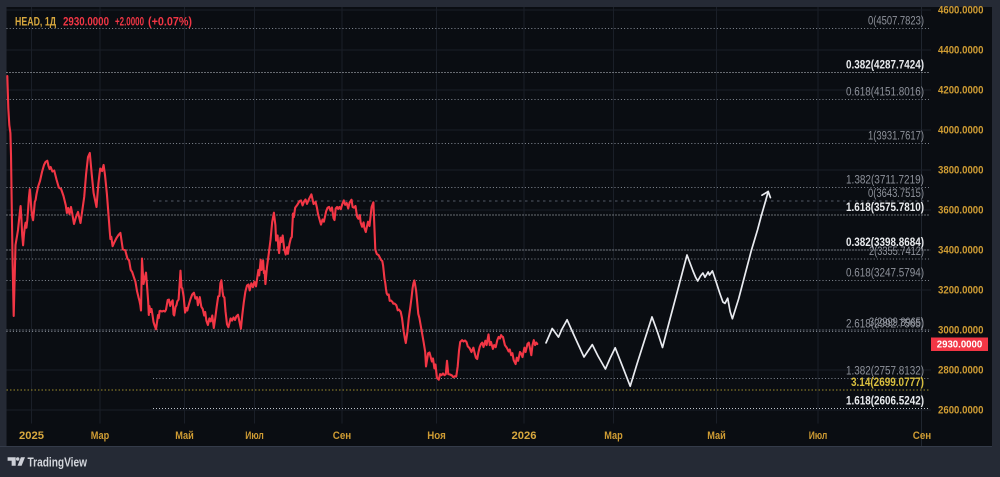  Describe the element at coordinates (35, 22) in the screenshot. I see `svg-text: HEAD, 1Д` at that location.